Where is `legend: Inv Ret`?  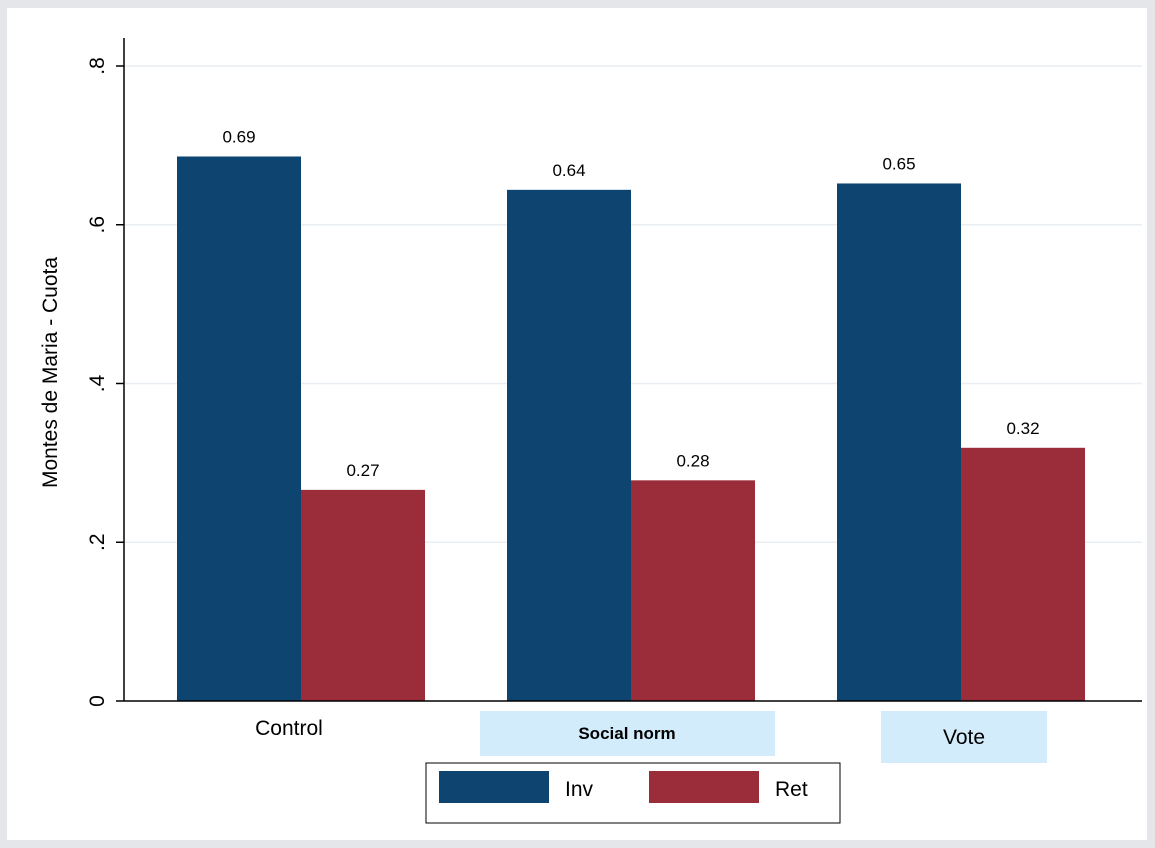
legend: Inv Ret is located at coordinates (633, 793).